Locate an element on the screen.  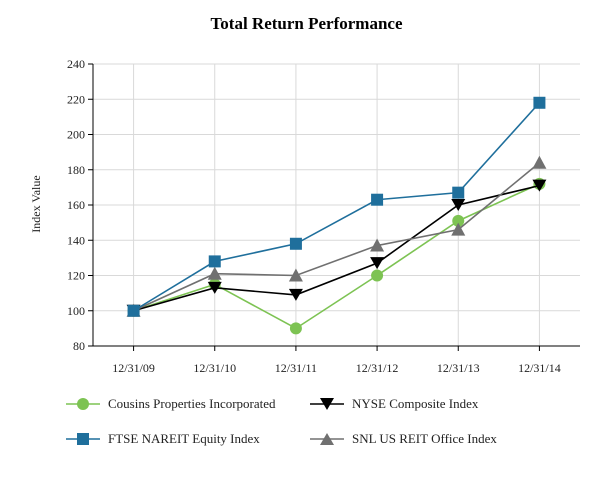
legend-item-cousins: Cousins Properties Incorporated is located at coordinates (171, 404).